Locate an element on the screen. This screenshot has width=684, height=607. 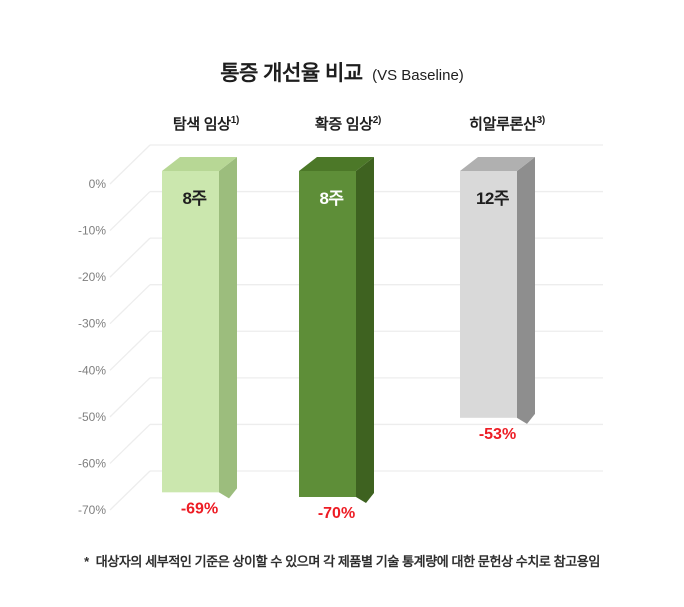
y-axis-tick-label: 0% is located at coordinates (98, 184).